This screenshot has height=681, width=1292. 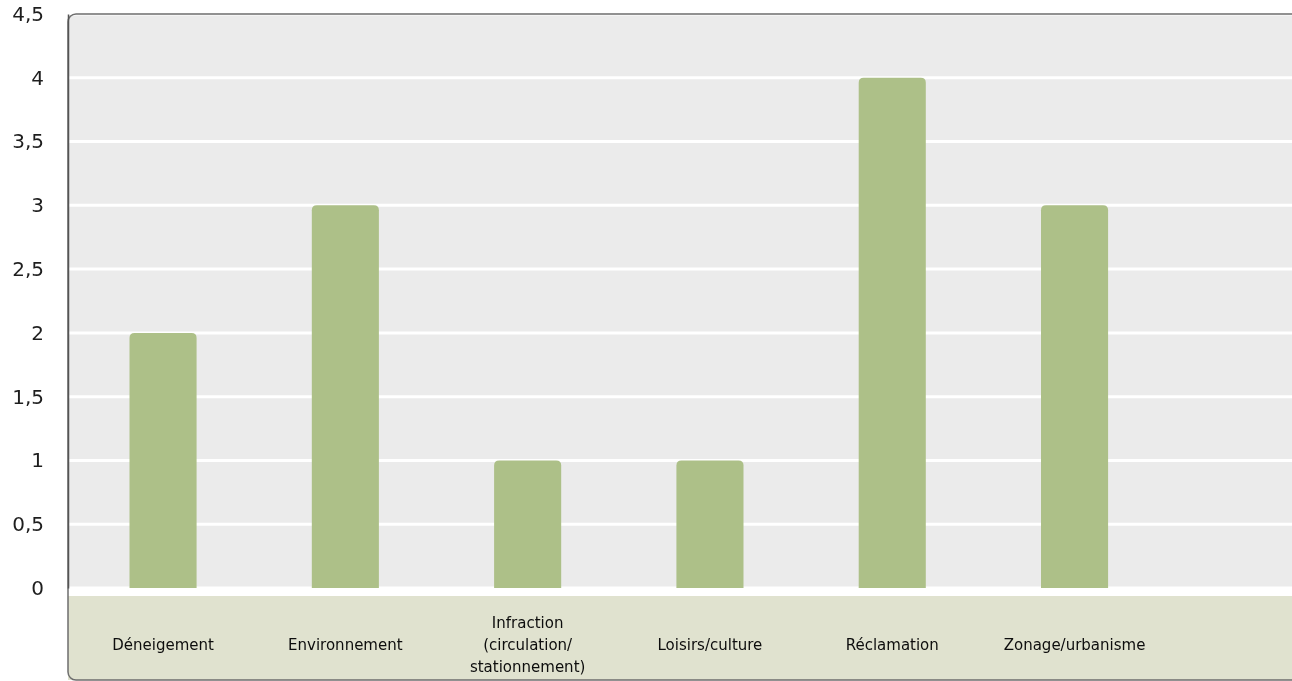 I want to click on x-tick-label: Zonage/urbanisme, so click(x=1074, y=645).